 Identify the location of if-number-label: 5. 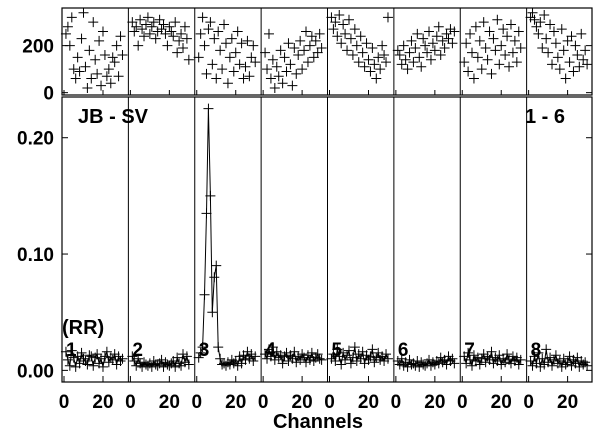
(337, 350).